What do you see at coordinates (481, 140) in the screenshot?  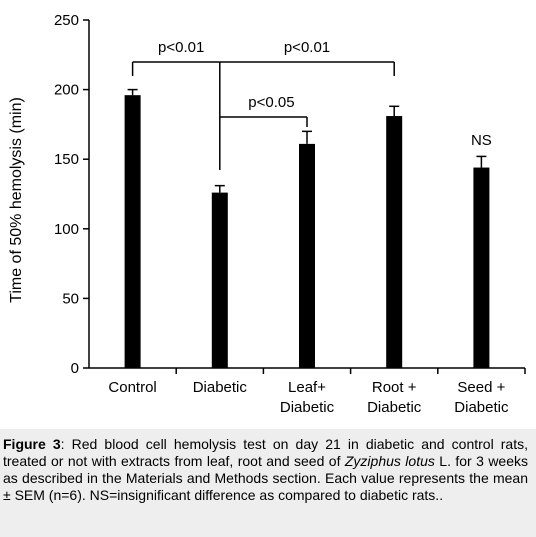 I see `ns-label: NS` at bounding box center [481, 140].